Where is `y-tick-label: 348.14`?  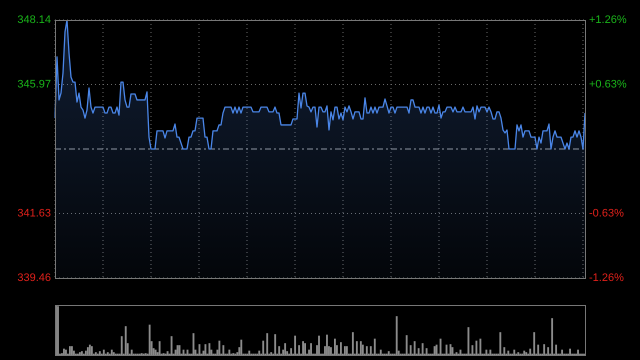
y-tick-label: 348.14 is located at coordinates (34, 20).